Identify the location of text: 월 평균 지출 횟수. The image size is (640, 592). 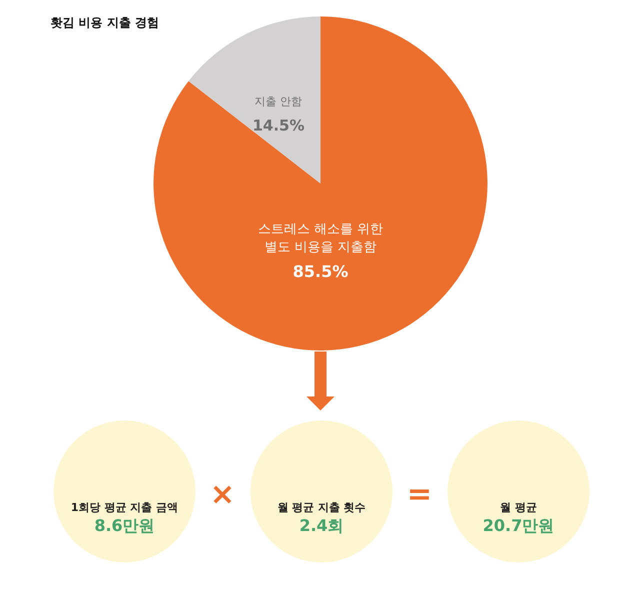
(321, 507).